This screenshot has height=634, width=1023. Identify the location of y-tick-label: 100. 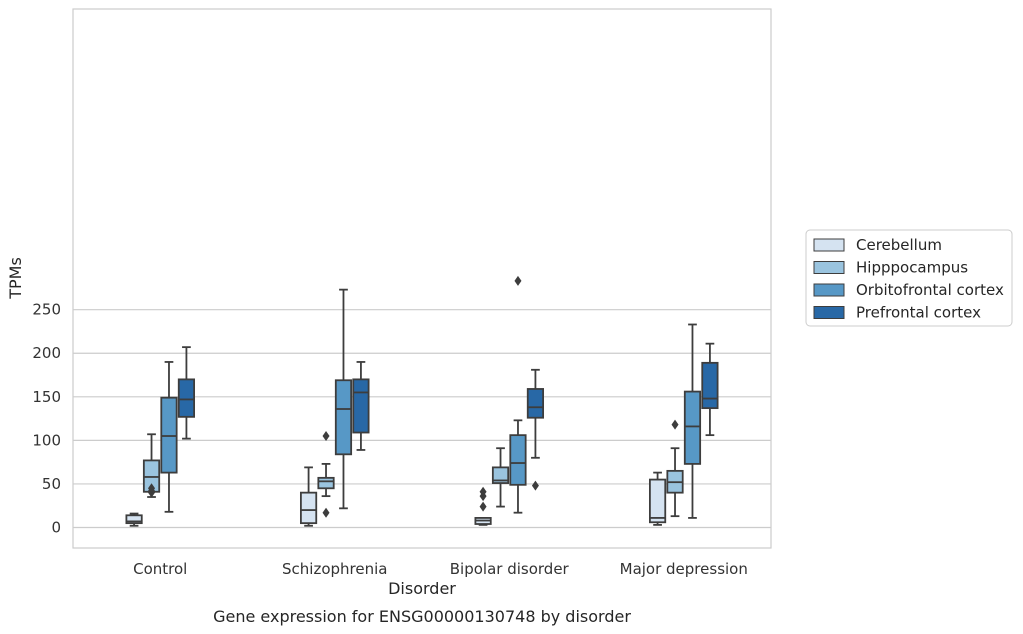
(46, 440).